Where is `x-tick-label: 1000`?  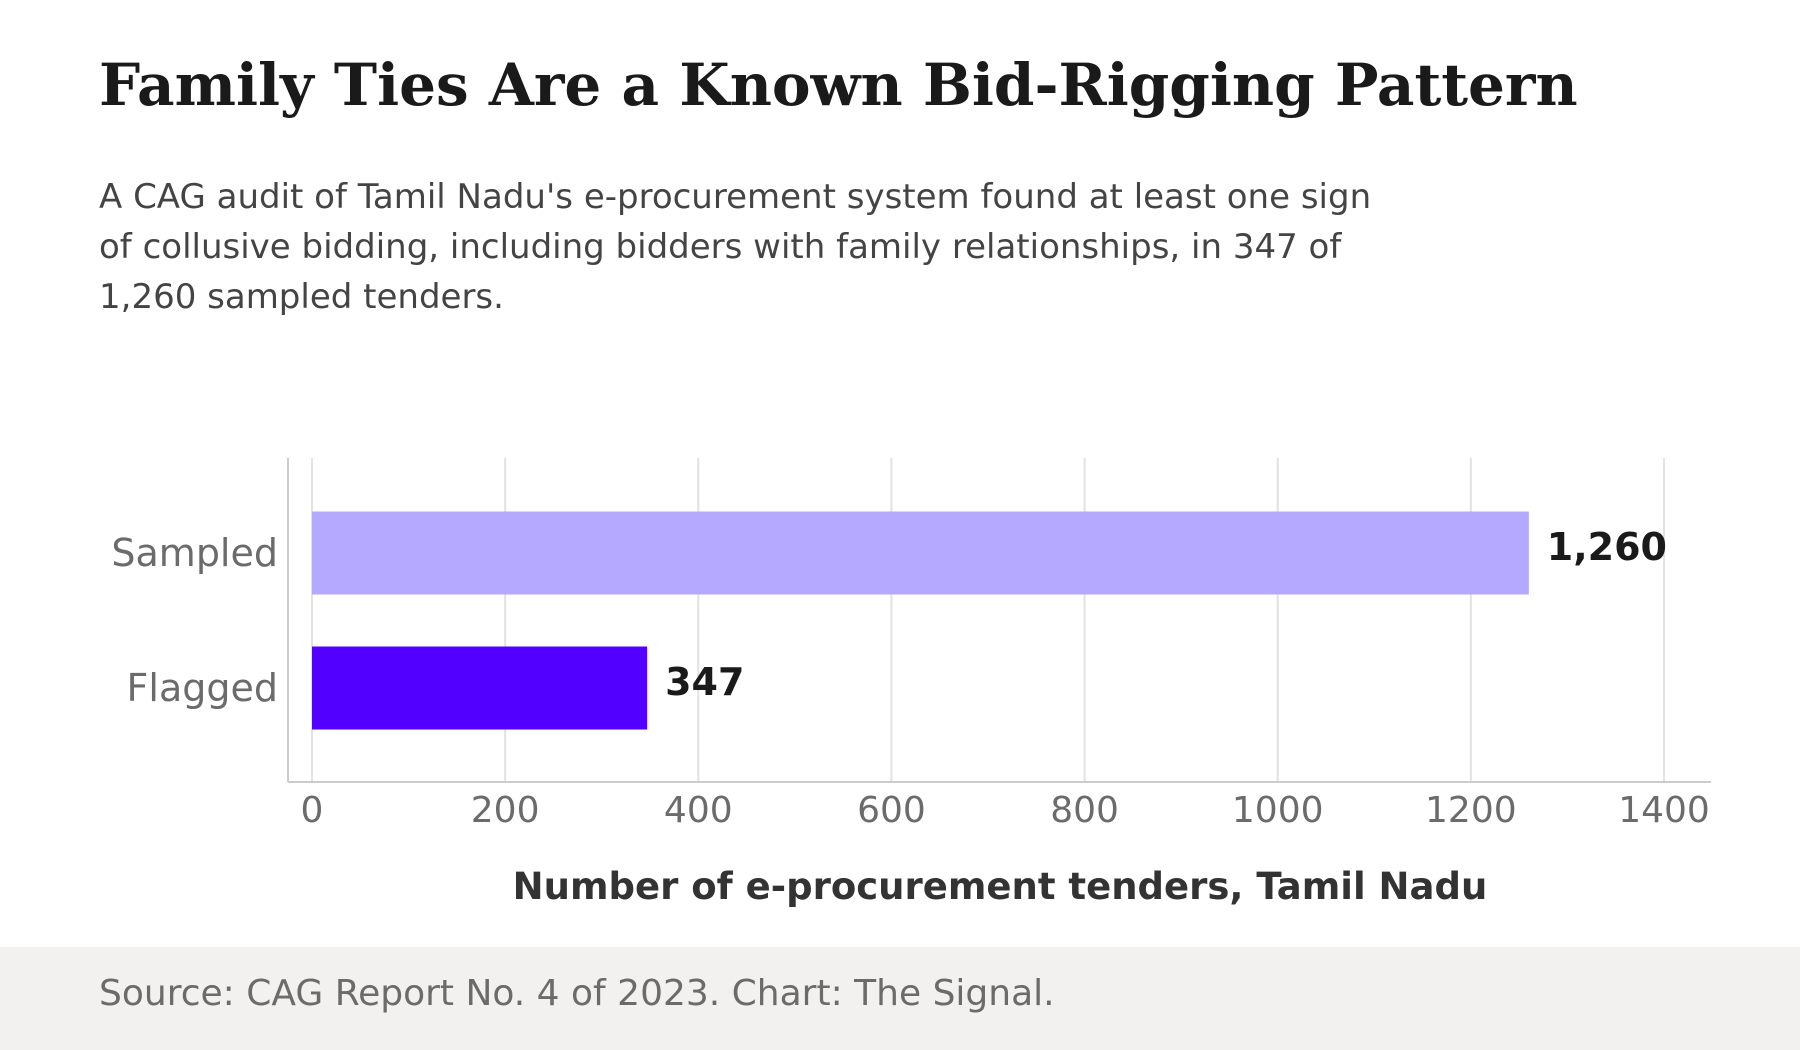
x-tick-label: 1000 is located at coordinates (1278, 810).